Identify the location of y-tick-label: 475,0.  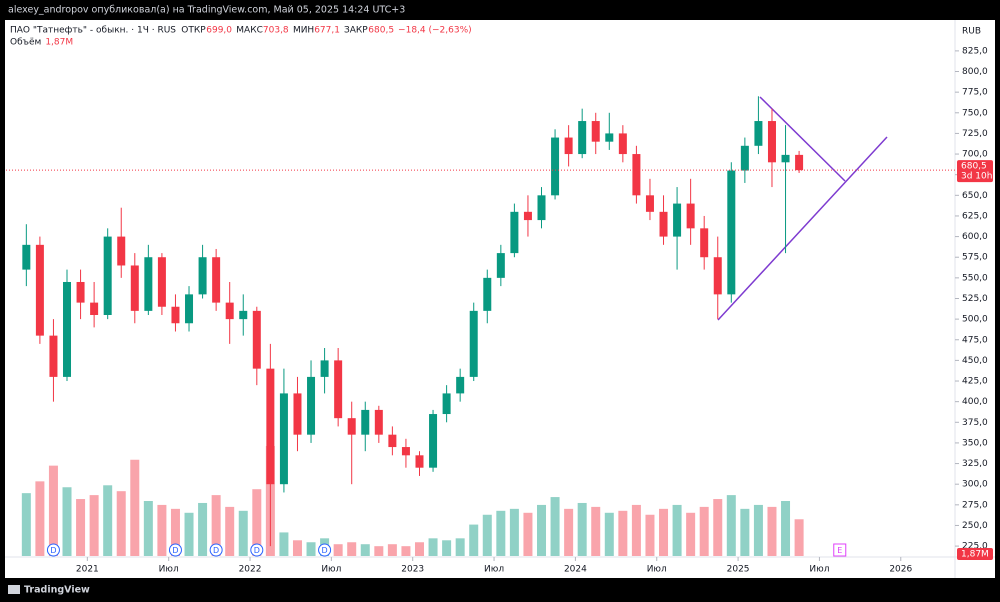
(975, 340).